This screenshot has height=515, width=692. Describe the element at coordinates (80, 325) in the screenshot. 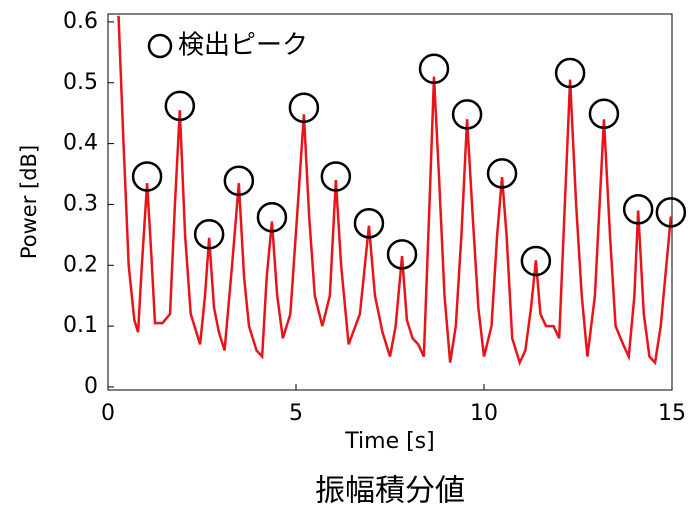

I see `y-tick-label: 0.1` at that location.